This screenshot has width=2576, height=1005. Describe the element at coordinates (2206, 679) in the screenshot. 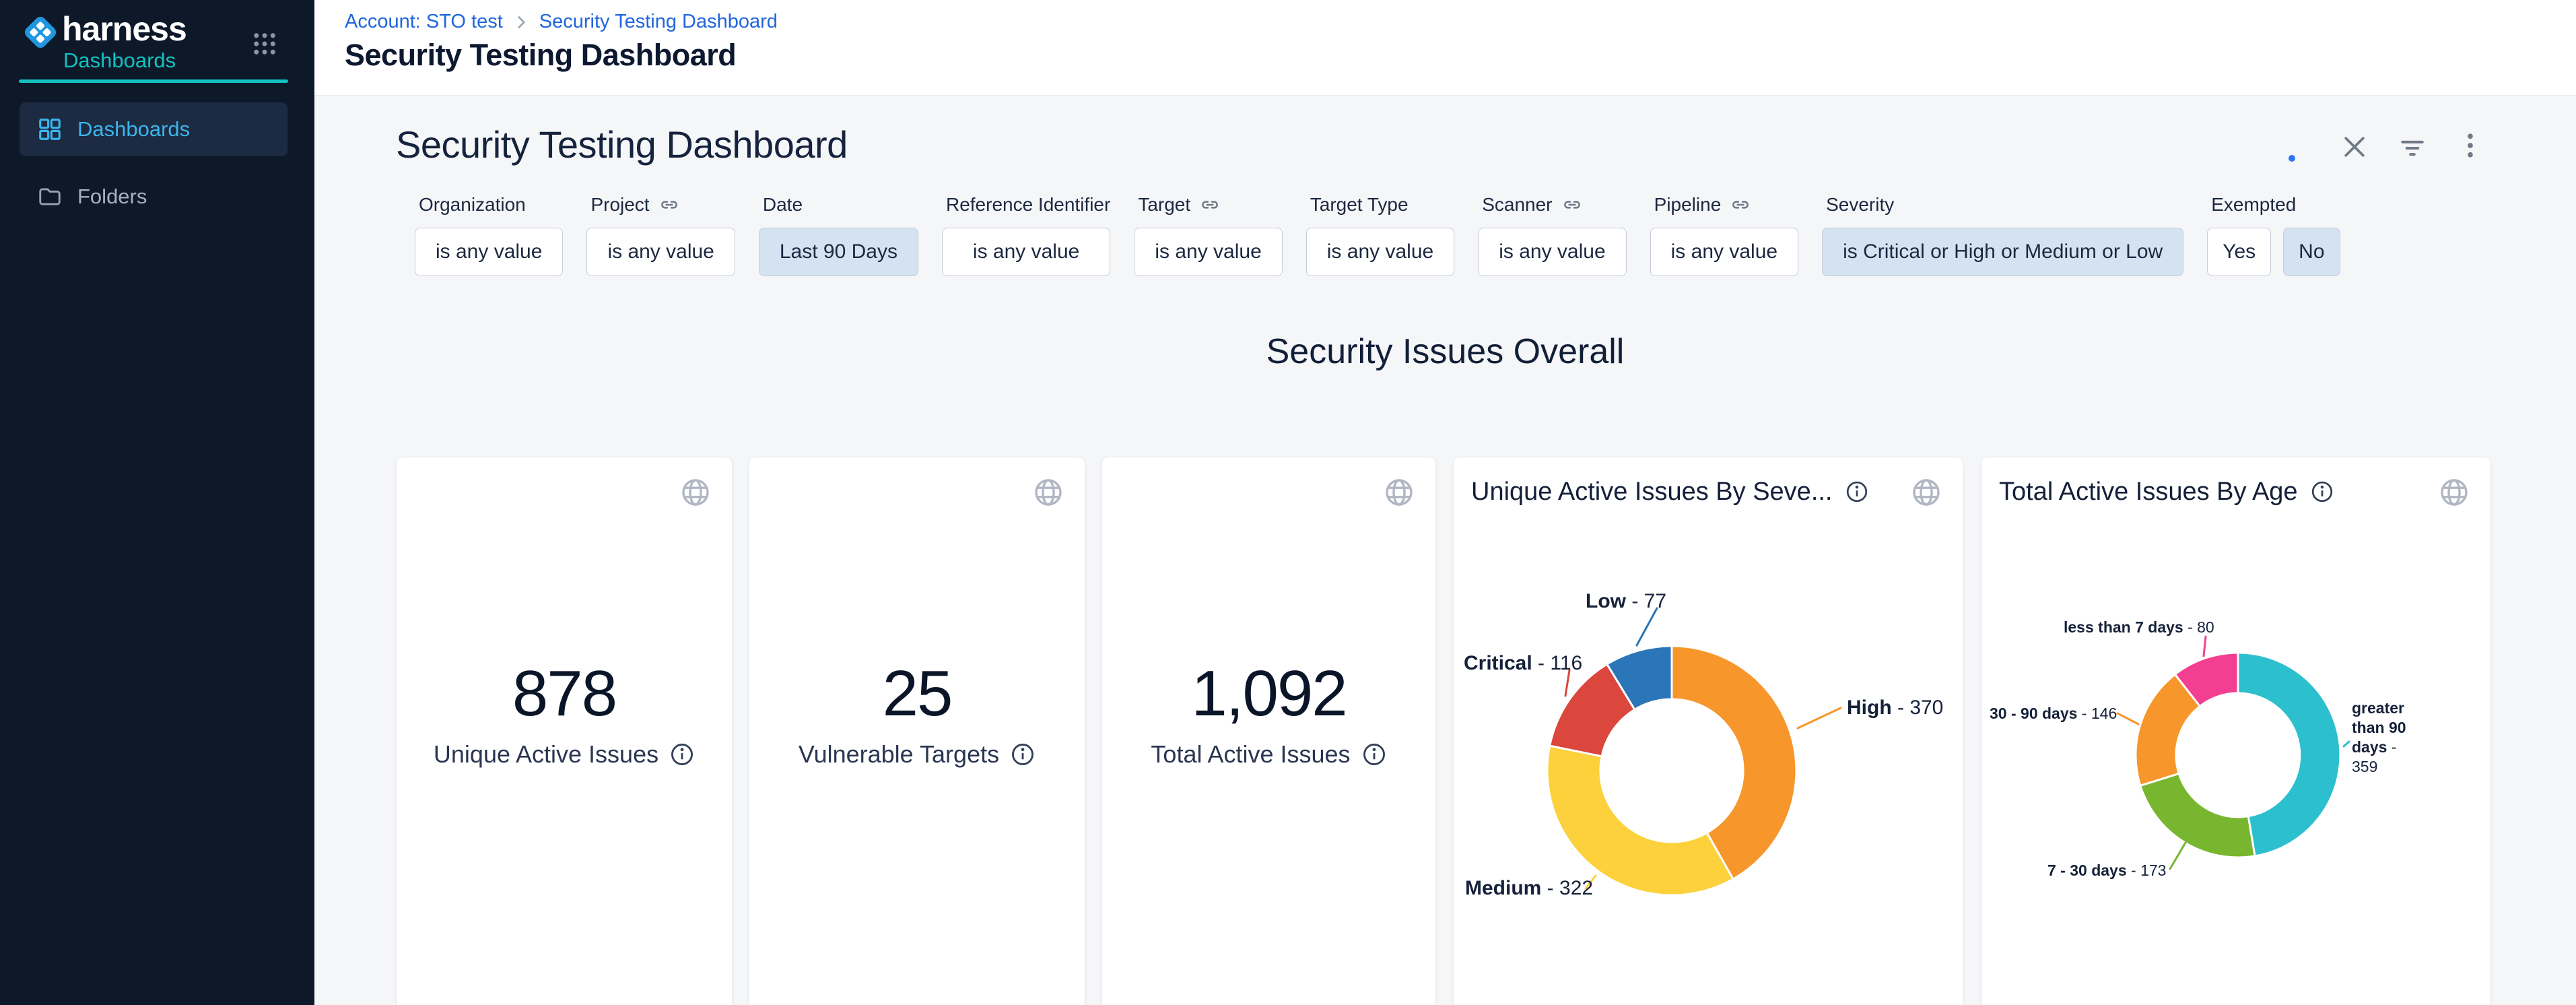

I see `donut-slice-less-than-7-days` at that location.